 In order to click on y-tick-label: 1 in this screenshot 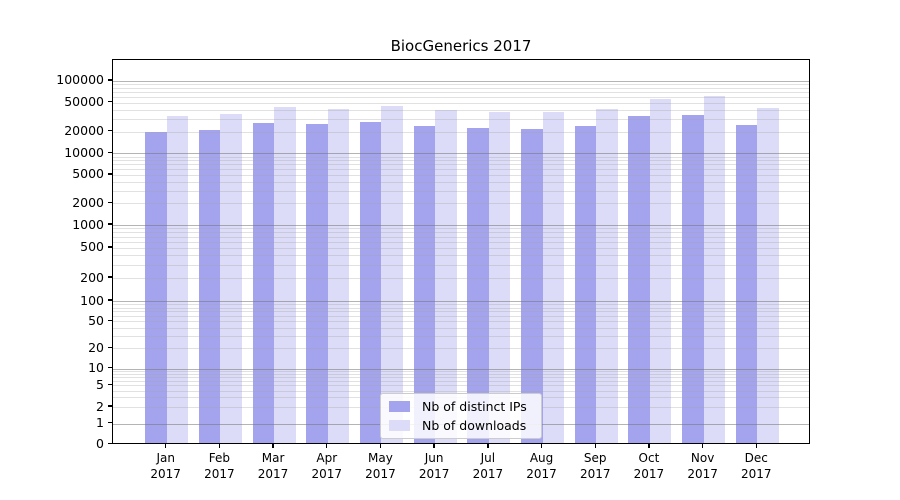, I will do `click(100, 423)`.